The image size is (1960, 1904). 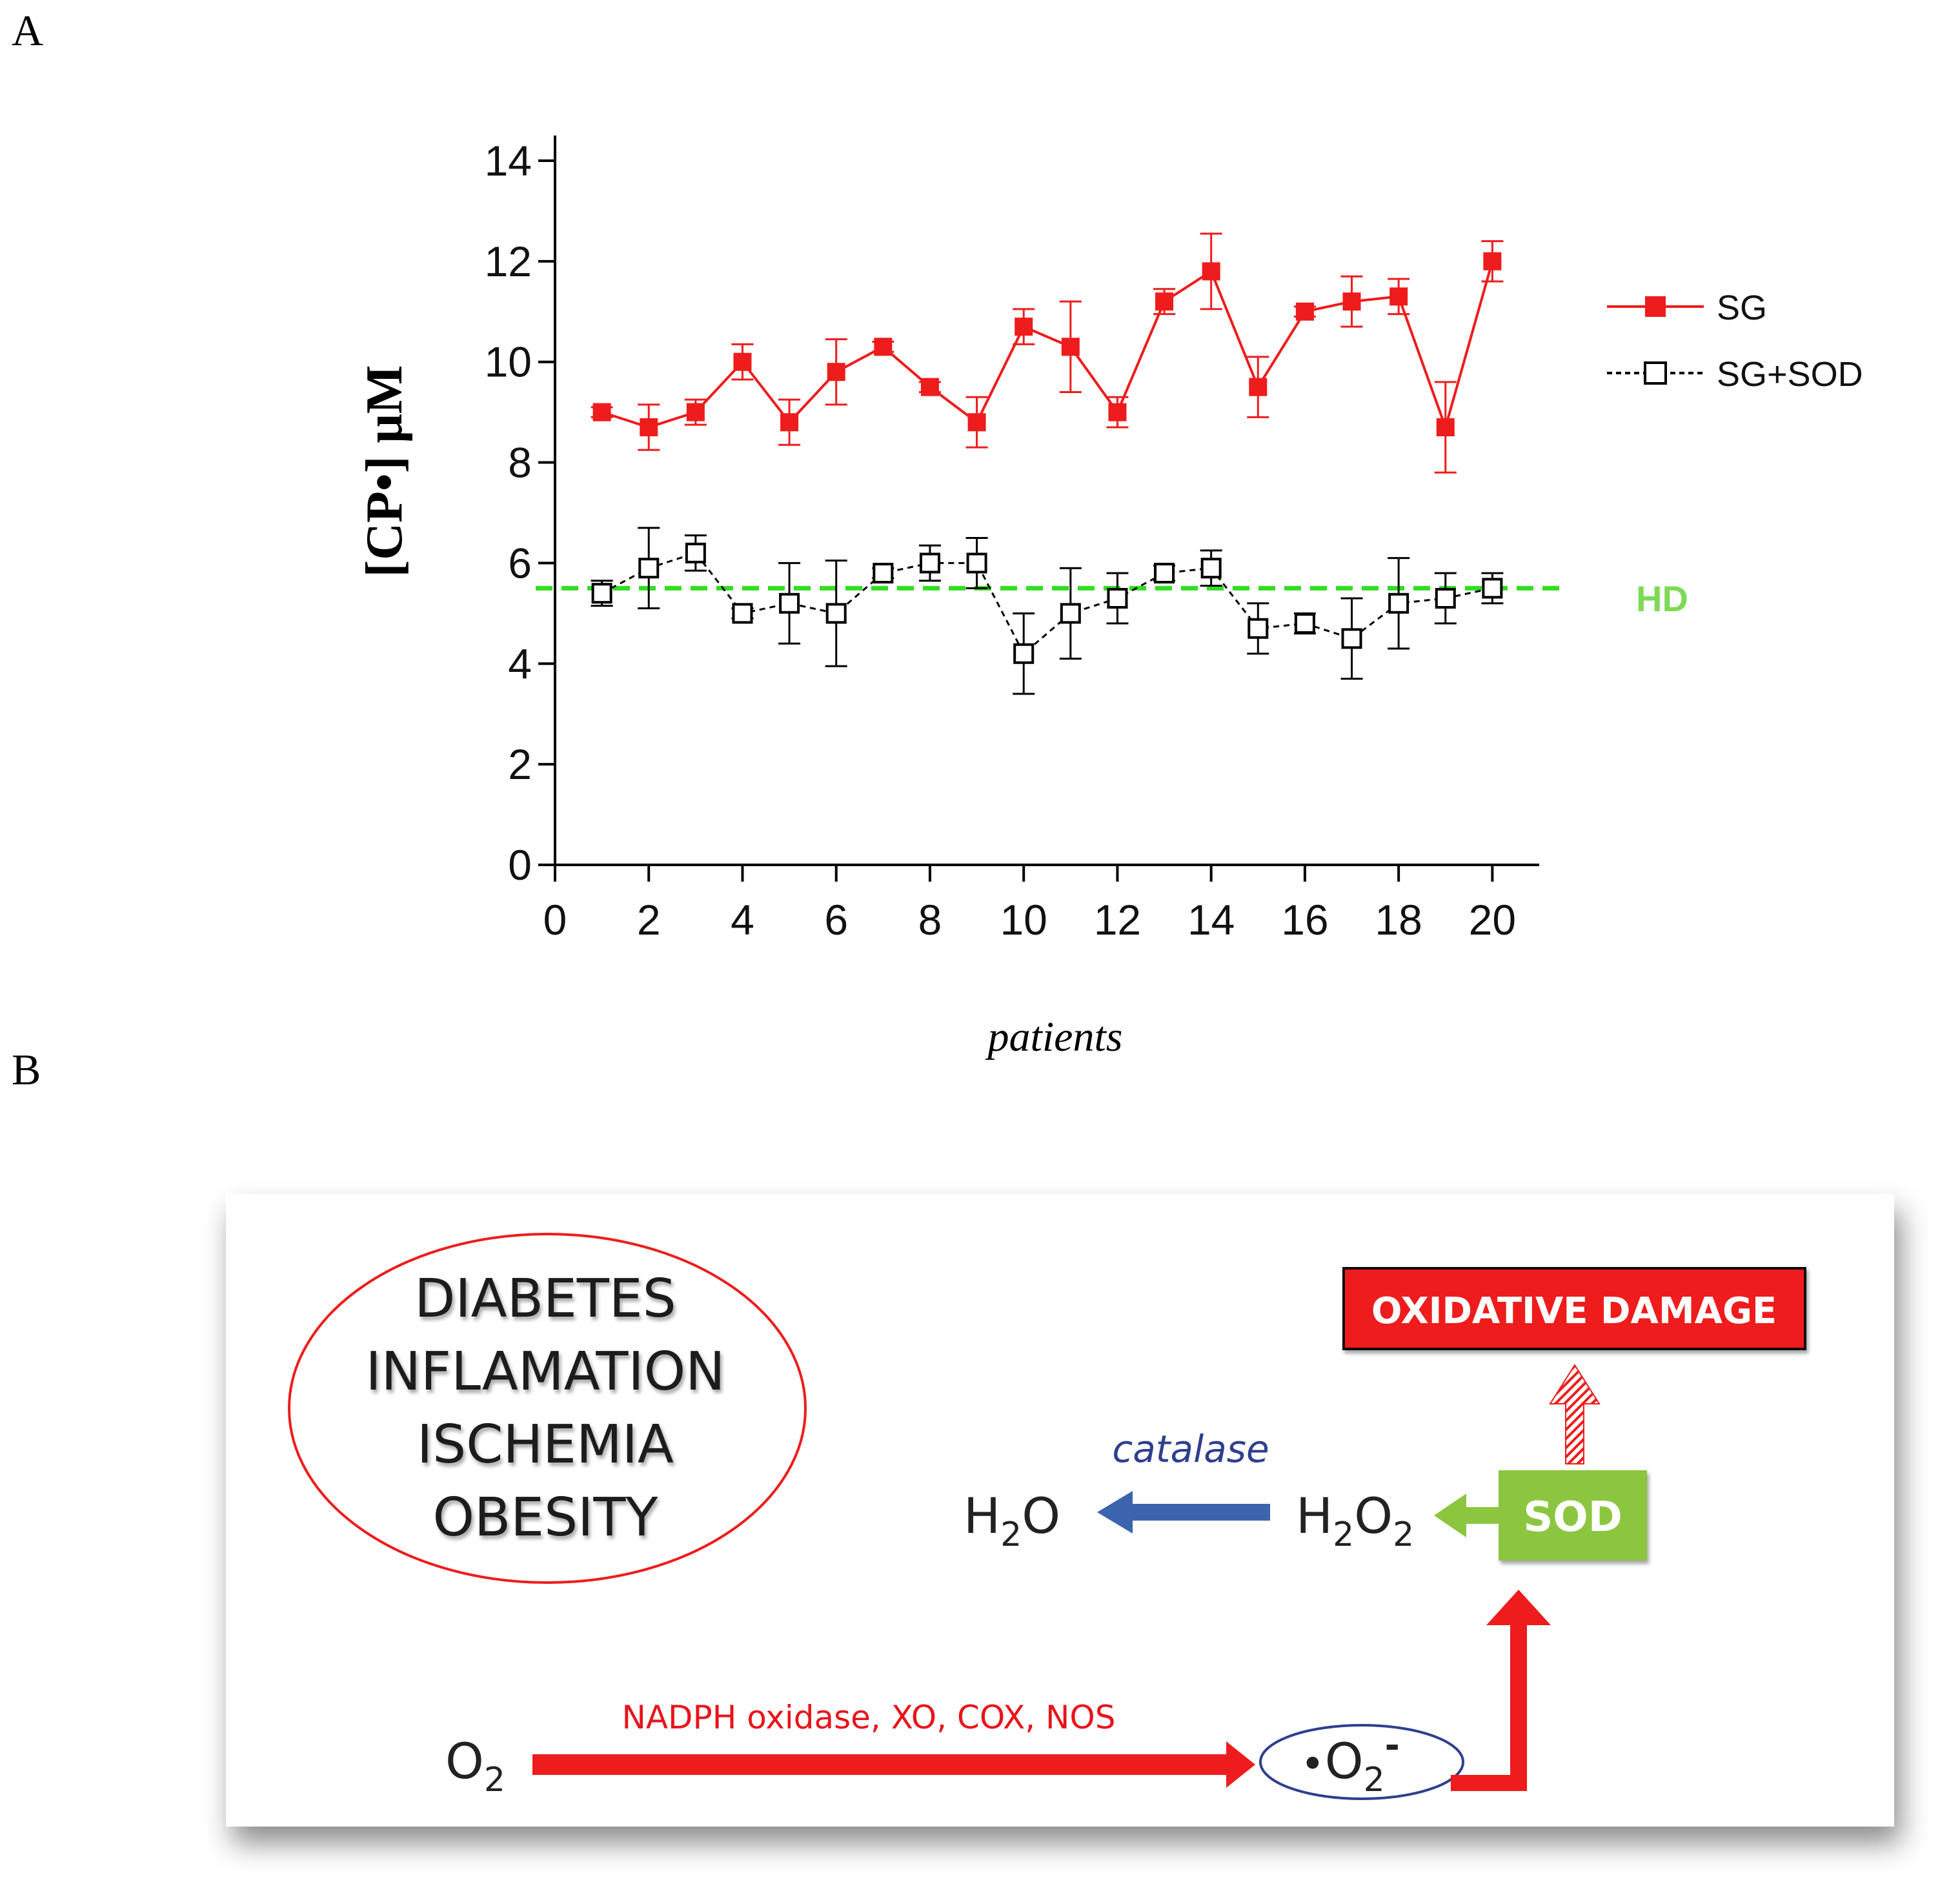 I want to click on oxidative-damage-label: OXIDATIVE DAMAGE, so click(x=1574, y=1311).